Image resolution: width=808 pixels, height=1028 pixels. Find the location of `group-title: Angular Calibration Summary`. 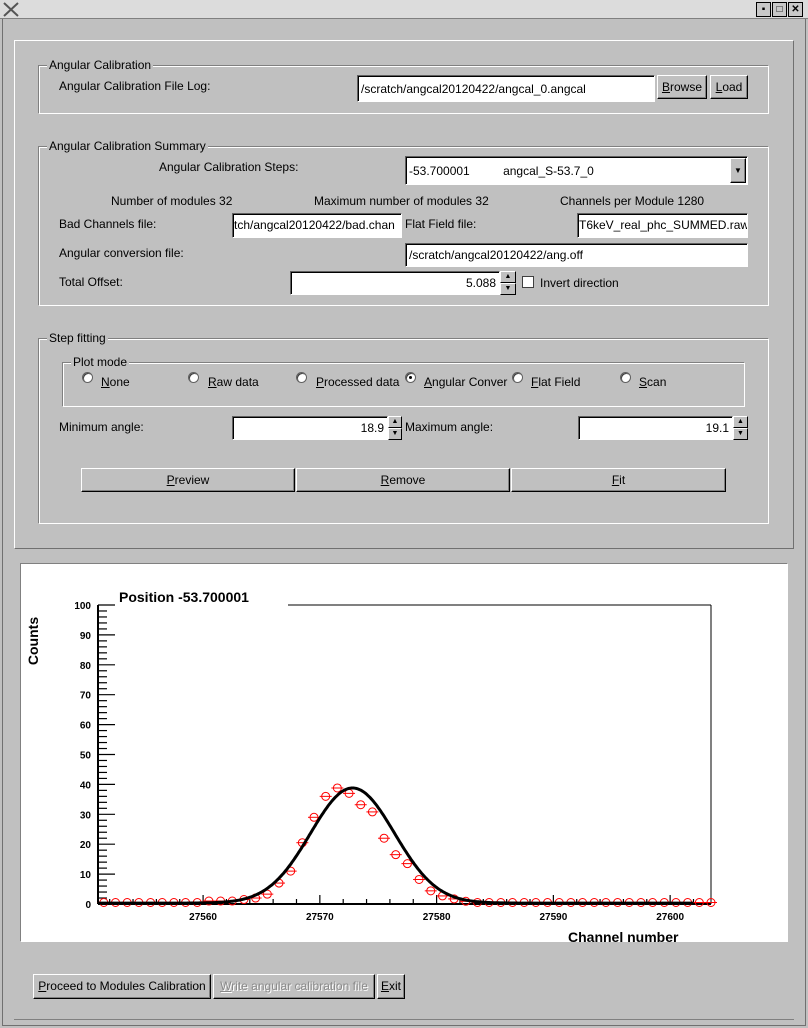

group-title: Angular Calibration Summary is located at coordinates (127, 146).